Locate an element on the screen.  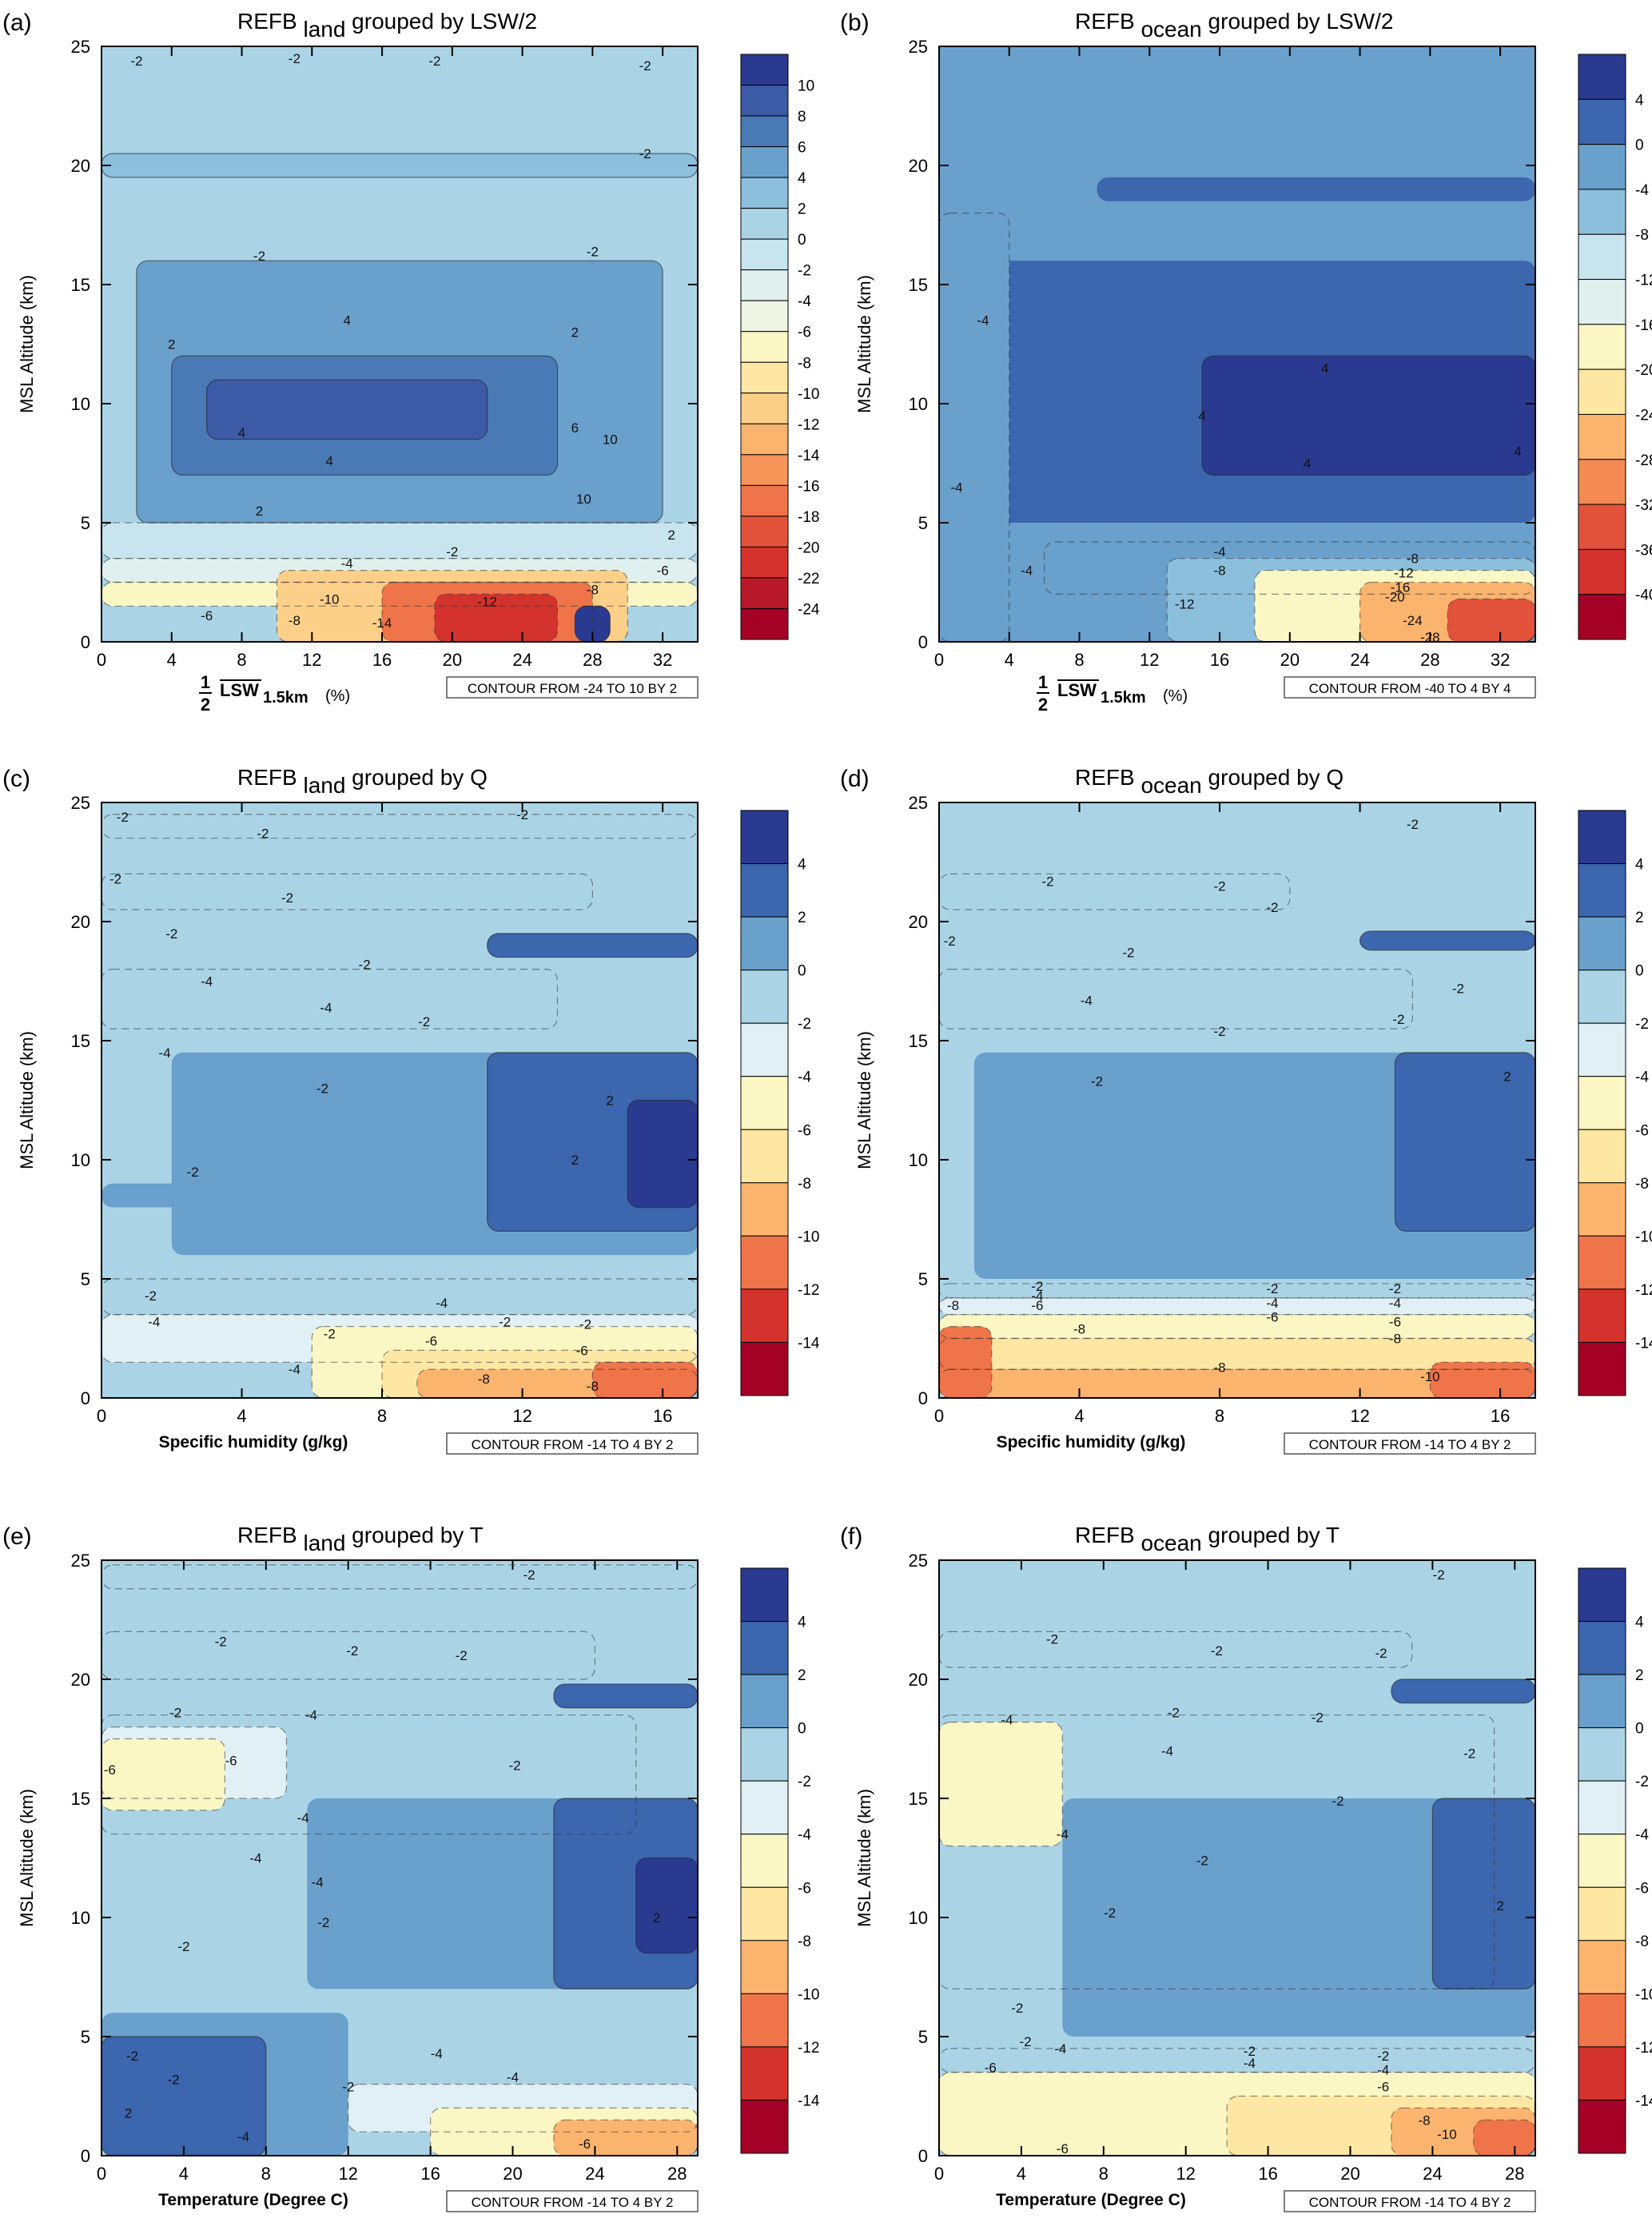
contour-label-15: 4 is located at coordinates (1517, 452).